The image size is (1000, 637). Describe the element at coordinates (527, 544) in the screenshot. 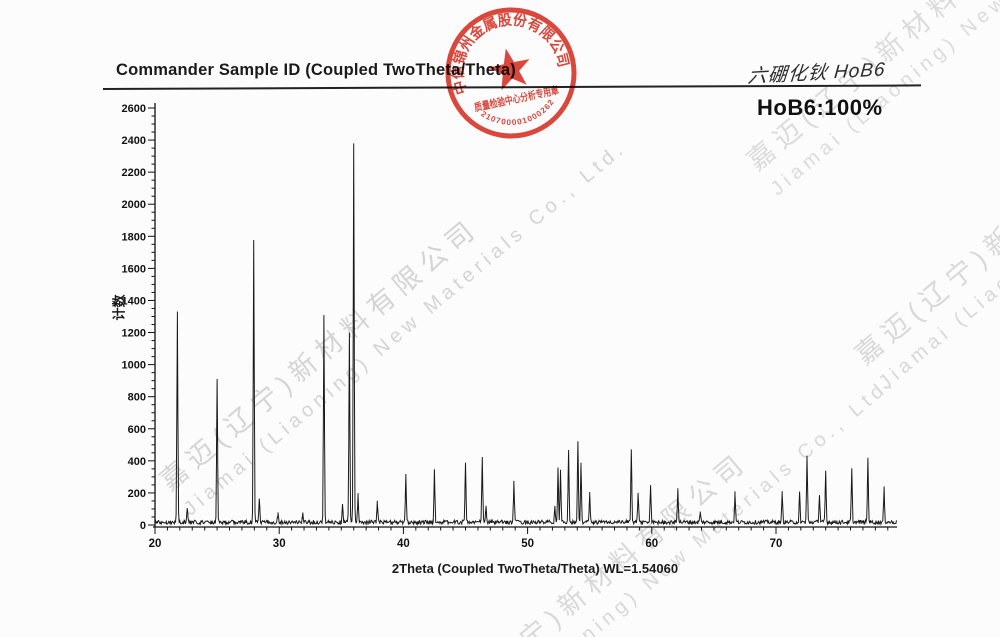

I see `svg-text: 50` at that location.